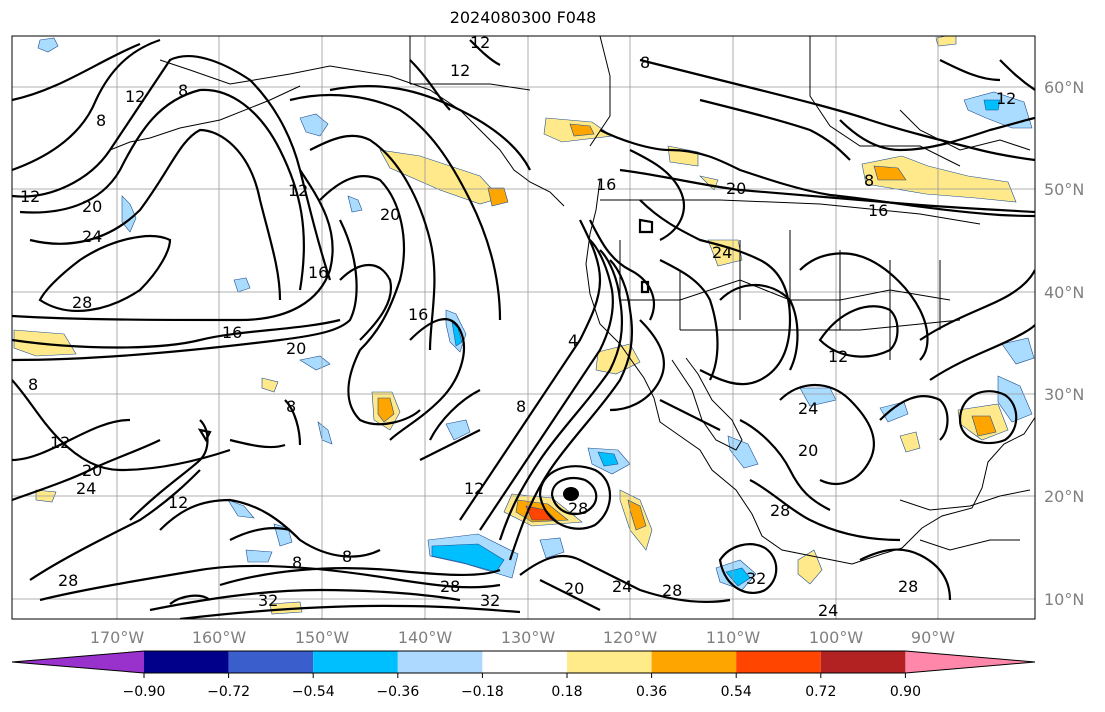  I want to click on lat-label: 60°N, so click(1064, 87).